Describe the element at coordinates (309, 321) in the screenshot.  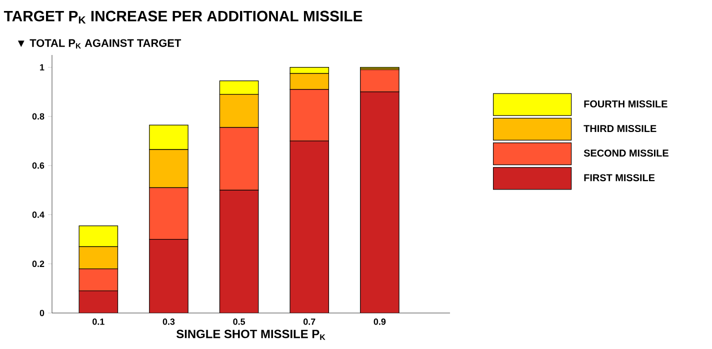
I see `x-tick-label: 0.7` at that location.